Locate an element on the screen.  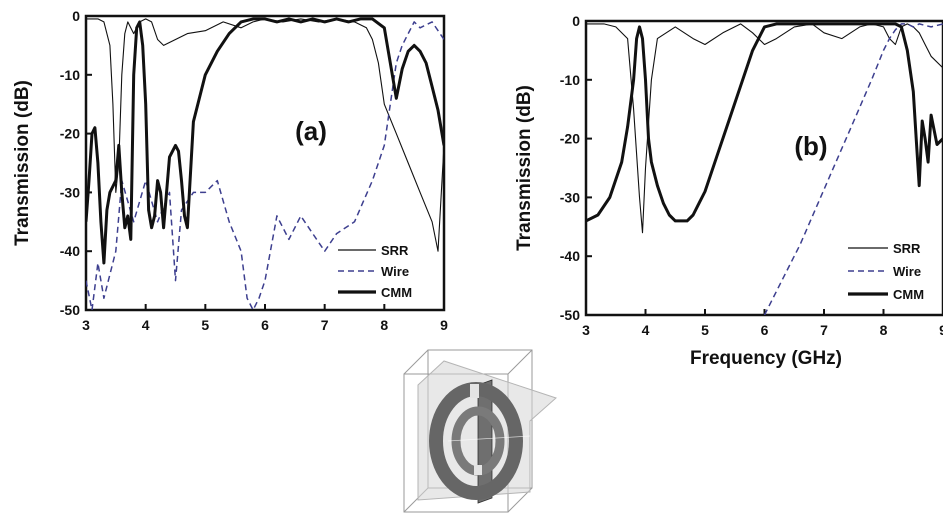
legend-label-wire-b: Wire is located at coordinates (907, 271).